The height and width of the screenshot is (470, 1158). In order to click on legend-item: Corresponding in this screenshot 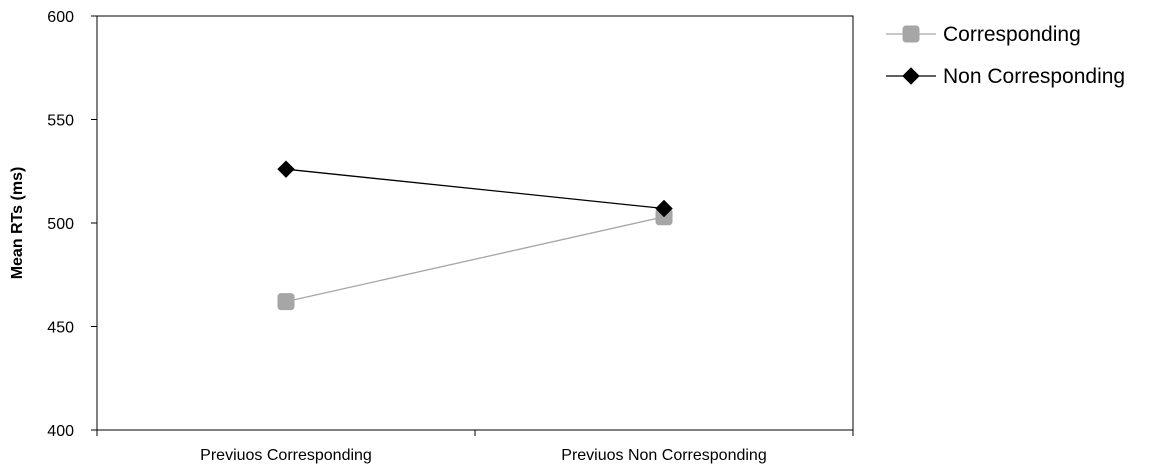, I will do `click(983, 34)`.